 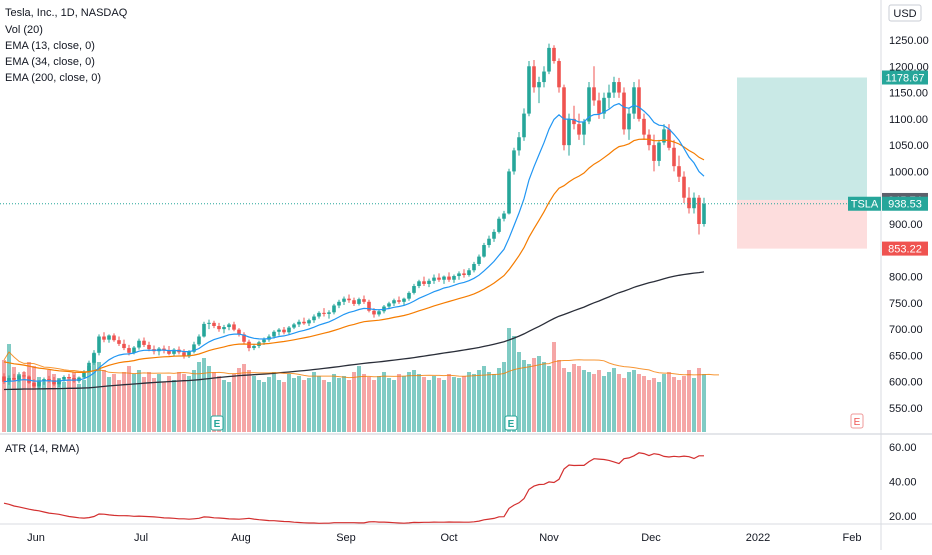 I want to click on legend-item-ema13: EMA (13, close, 0), so click(x=50, y=46).